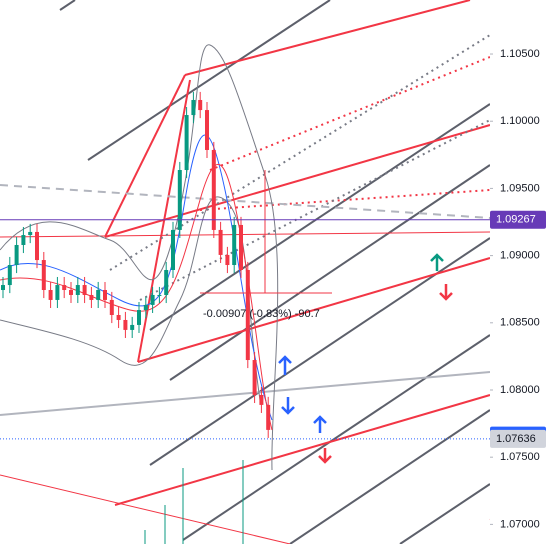 The width and height of the screenshot is (556, 544). Describe the element at coordinates (194, 502) in the screenshot. I see `volume` at that location.